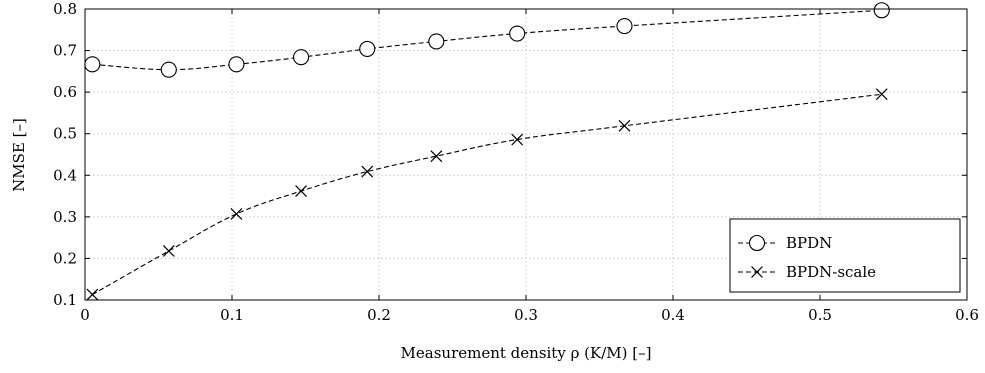  Describe the element at coordinates (526, 353) in the screenshot. I see `x-axis-label: Measurement density ρ (K/M) [–]` at that location.